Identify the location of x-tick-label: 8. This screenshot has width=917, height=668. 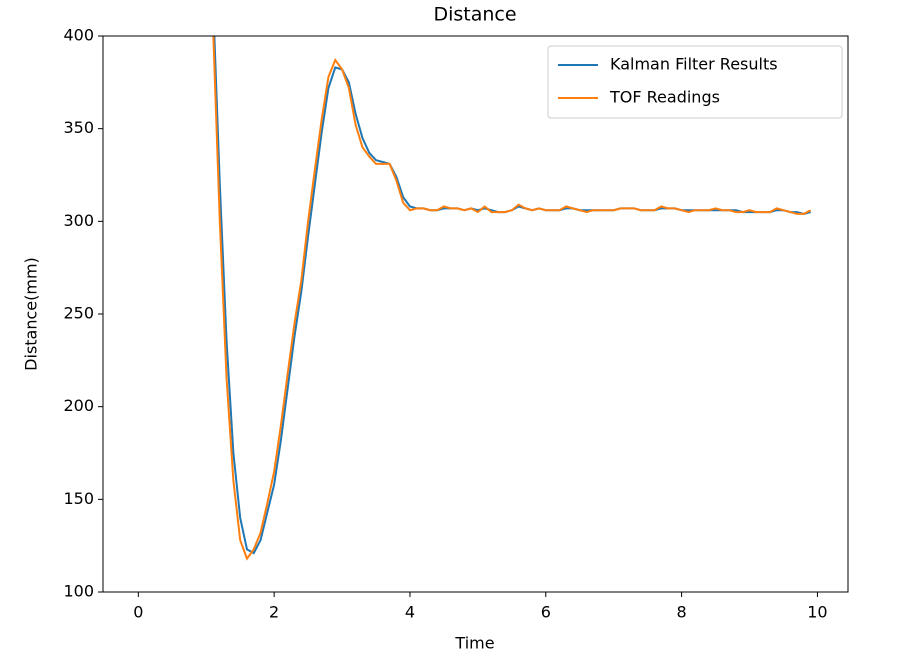
(682, 612).